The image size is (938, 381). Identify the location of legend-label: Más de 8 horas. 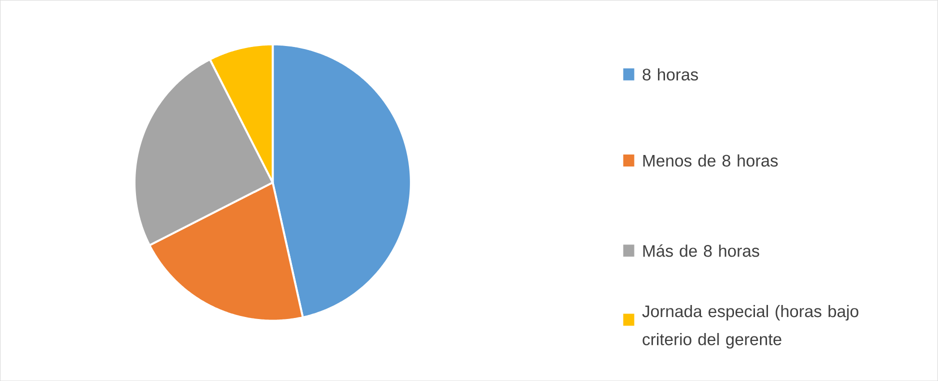
(701, 250).